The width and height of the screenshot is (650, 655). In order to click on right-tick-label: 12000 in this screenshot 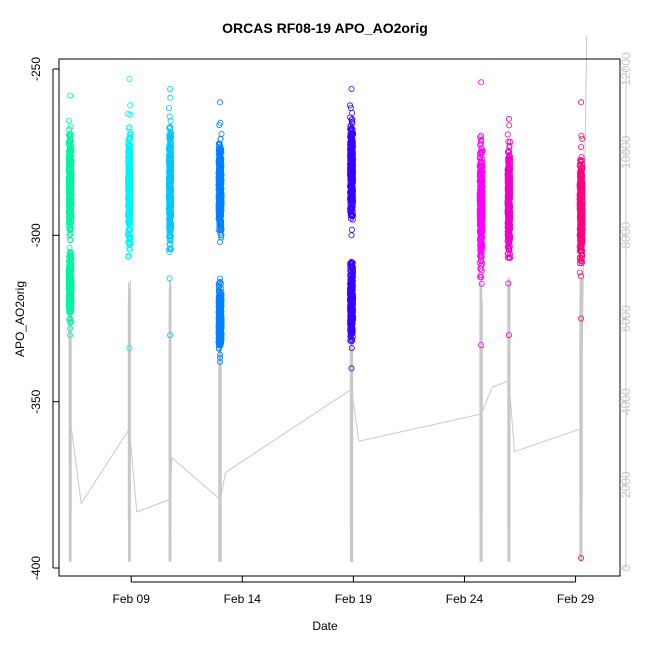, I will do `click(626, 69)`.